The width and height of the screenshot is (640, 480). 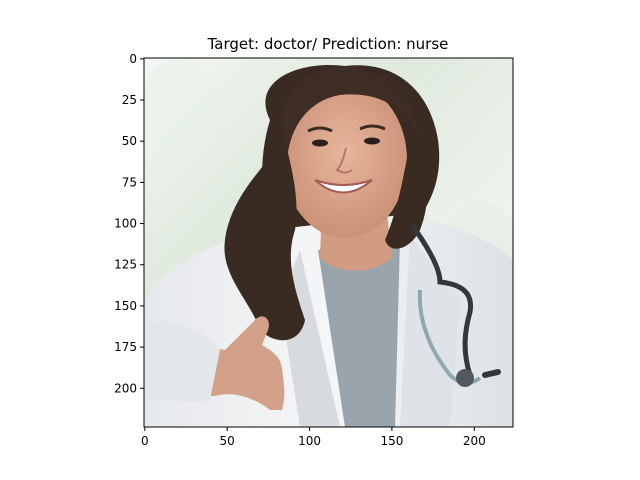 What do you see at coordinates (372, 127) in the screenshot?
I see `right-eyebrow` at bounding box center [372, 127].